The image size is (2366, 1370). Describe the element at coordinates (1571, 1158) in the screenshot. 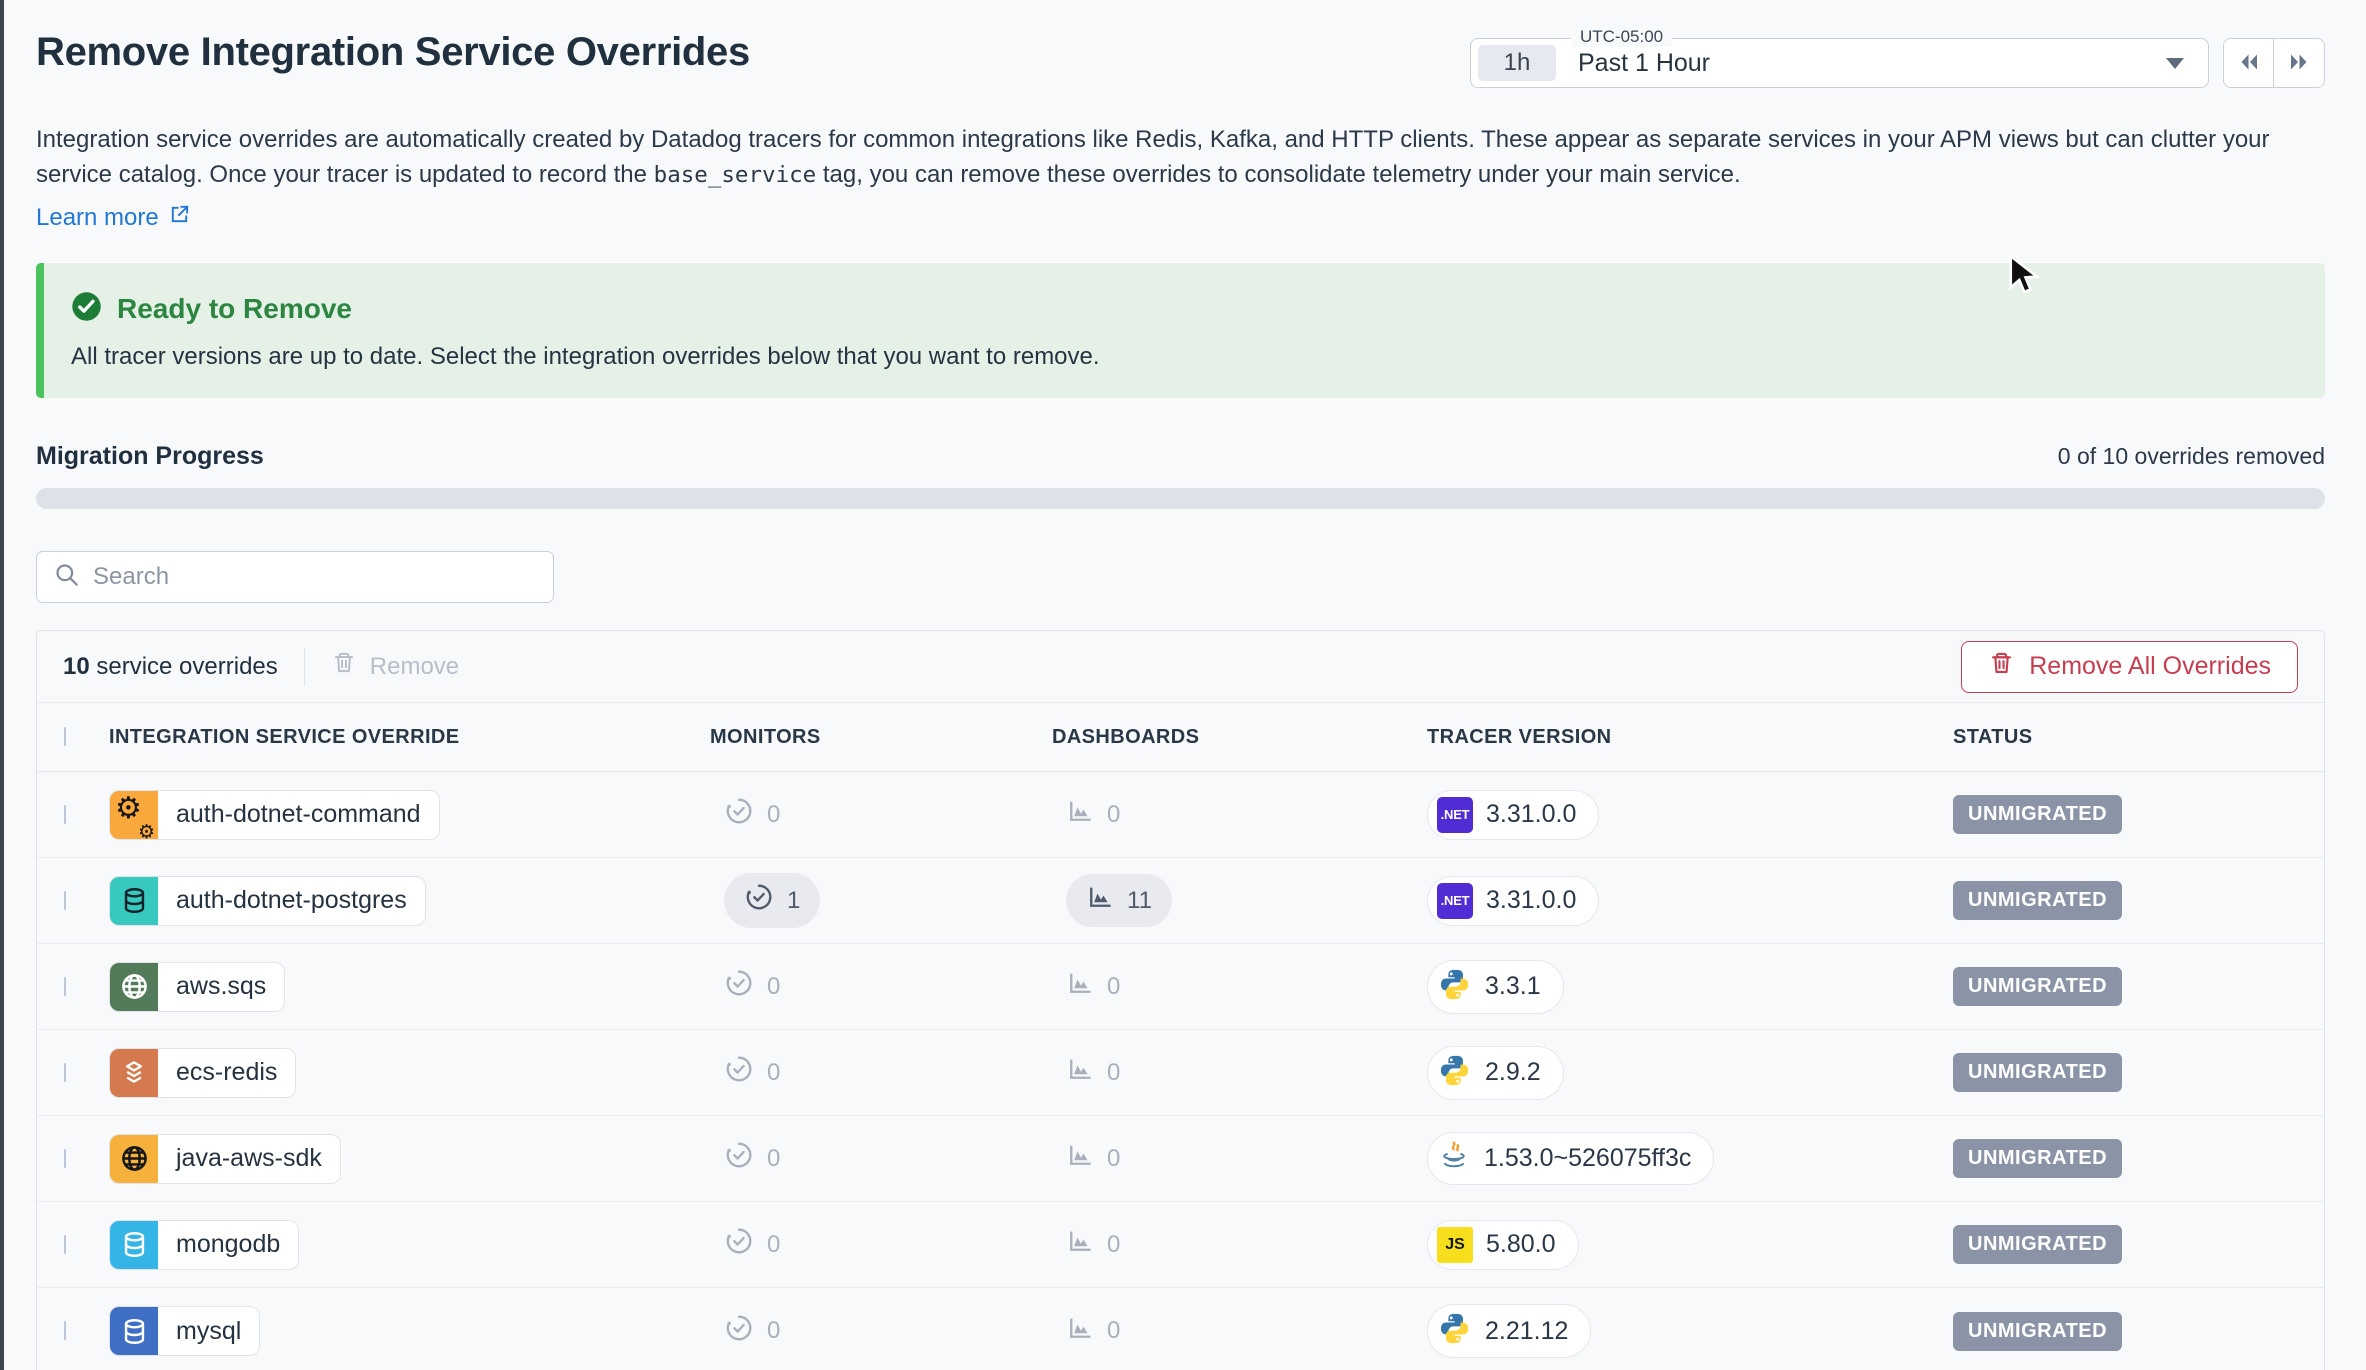

I see `tracer-version-pill: 1.53.0~526075ff3c` at that location.